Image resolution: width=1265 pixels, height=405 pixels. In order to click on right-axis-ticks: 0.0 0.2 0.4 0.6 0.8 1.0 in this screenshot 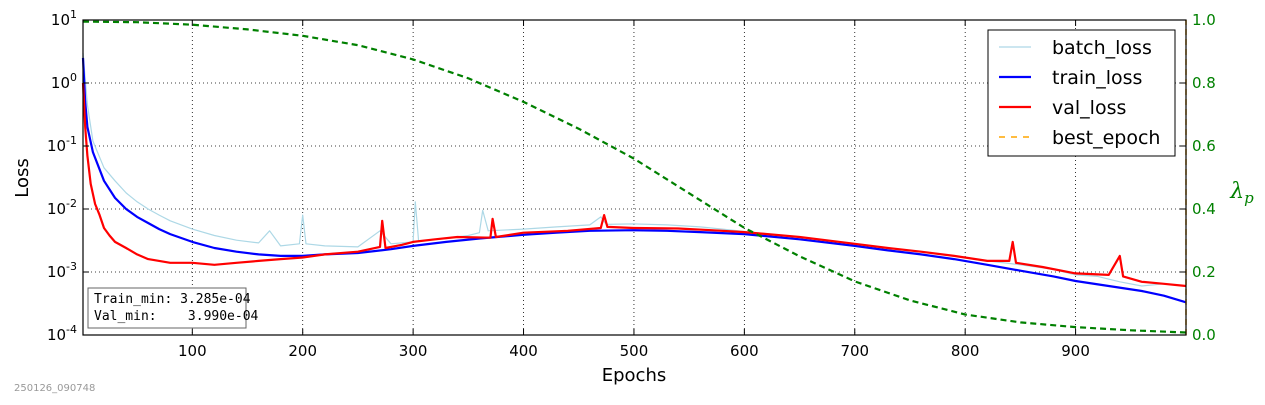, I will do `click(1198, 177)`.